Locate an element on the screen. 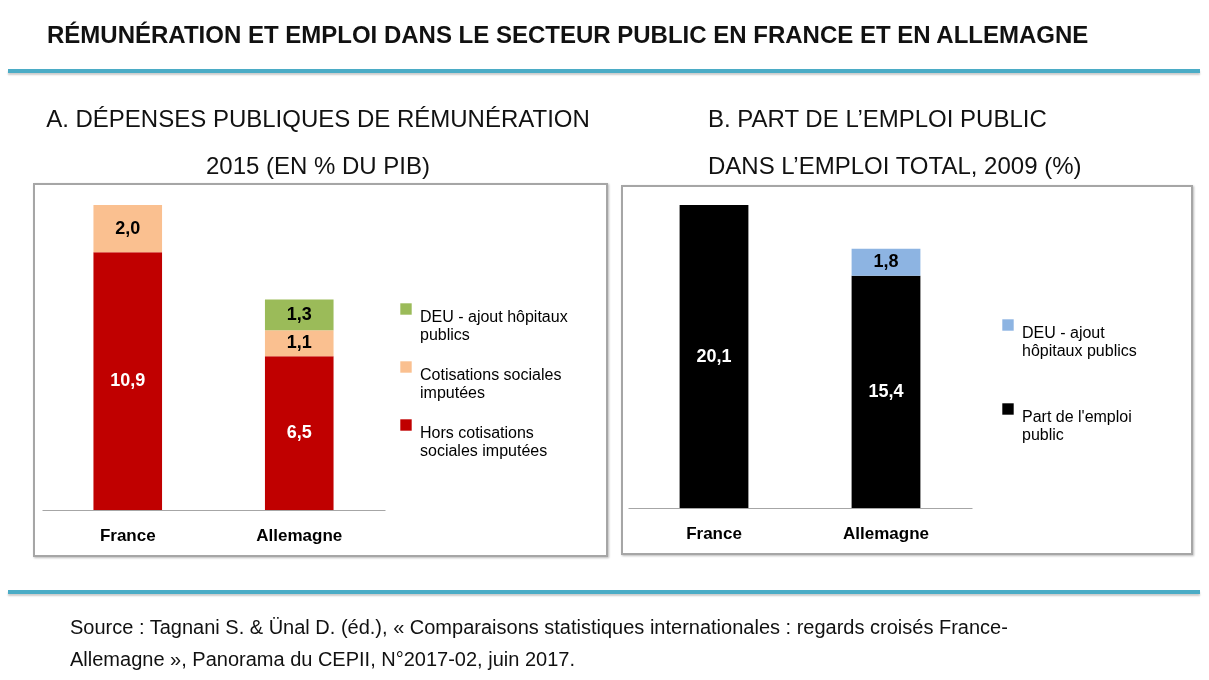  chart-title: B. PART DE L’EMPLOI PUBLIC DANS L’EMPLOI TOTAL, 2009 (%) is located at coordinates (895, 142).